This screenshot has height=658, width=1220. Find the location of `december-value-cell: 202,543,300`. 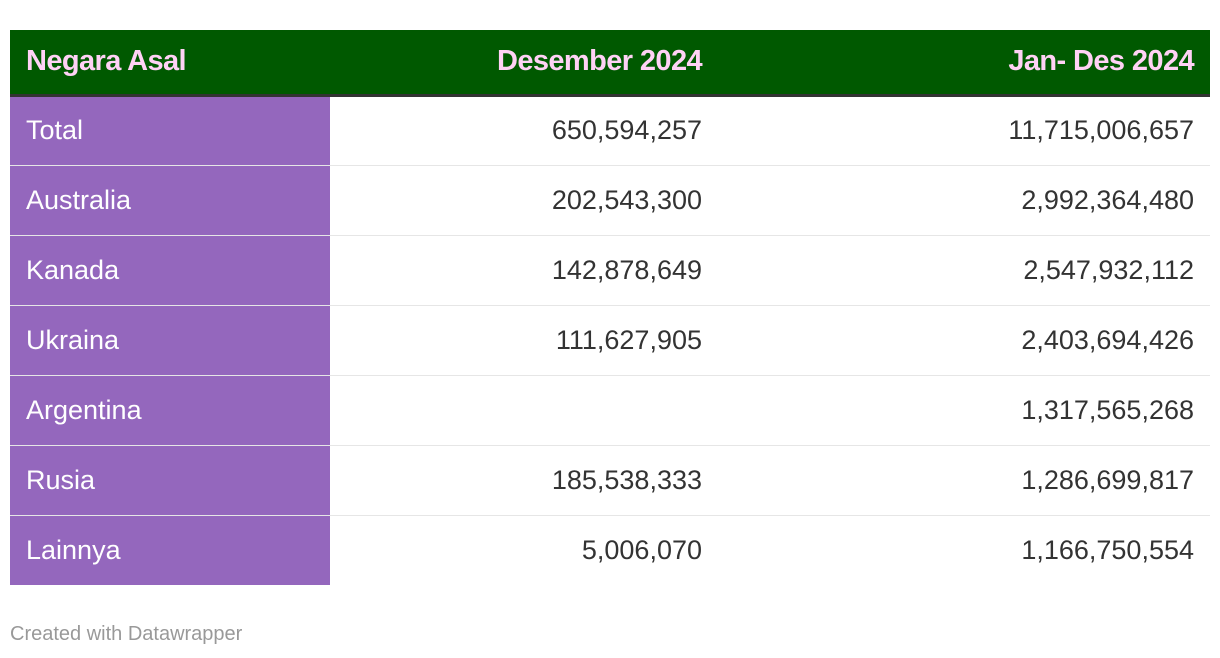

december-value-cell: 202,543,300 is located at coordinates (626, 199).